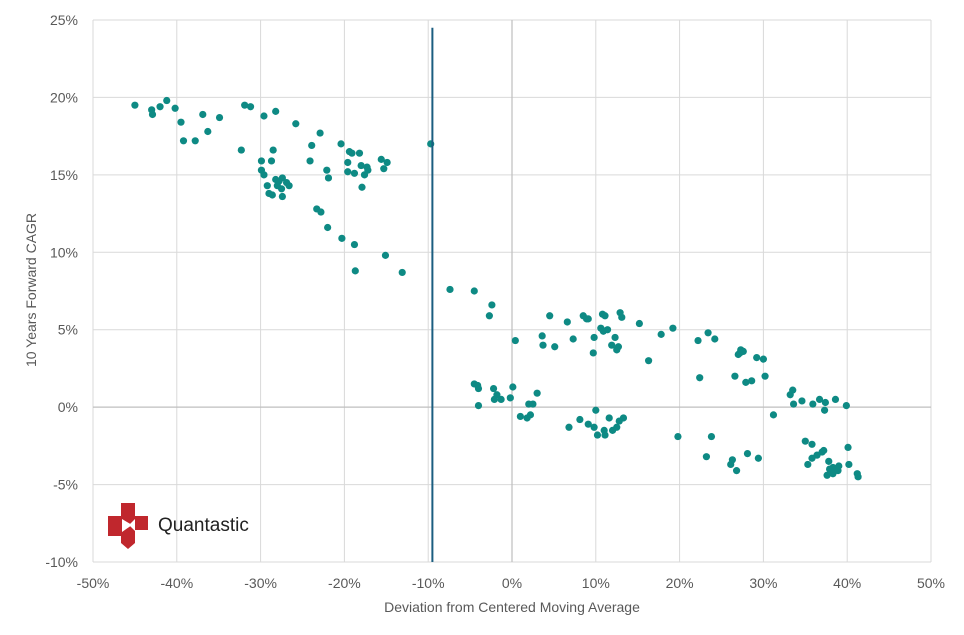  What do you see at coordinates (847, 583) in the screenshot?
I see `x-tick-label: 40%` at bounding box center [847, 583].